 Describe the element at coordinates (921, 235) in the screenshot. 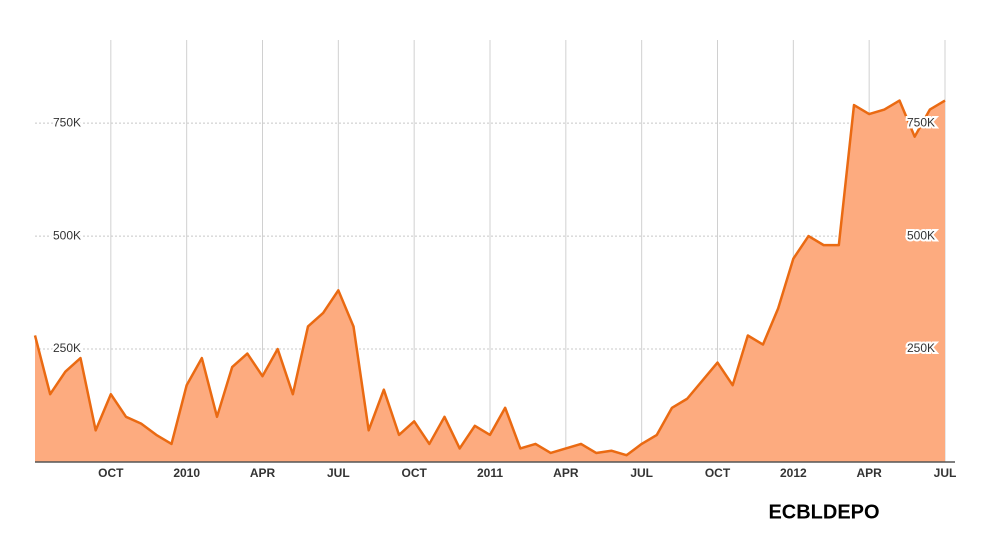

I see `y-tick-label-right: 500K` at that location.